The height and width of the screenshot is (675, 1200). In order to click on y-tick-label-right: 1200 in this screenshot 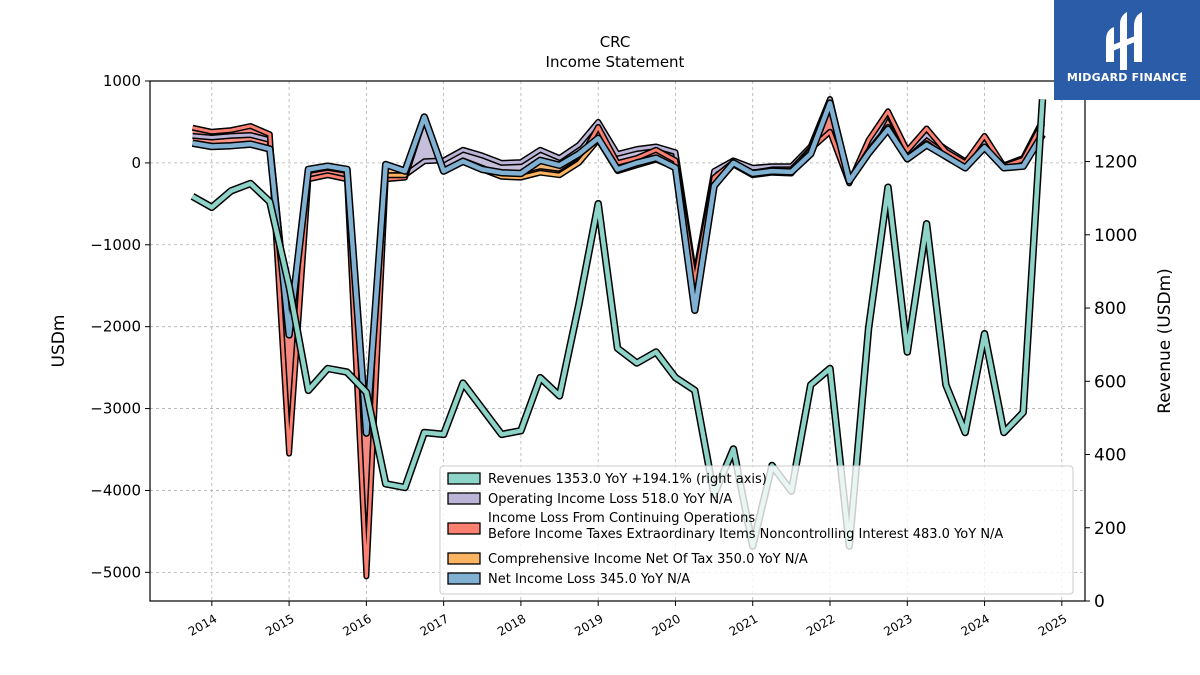, I will do `click(1115, 163)`.